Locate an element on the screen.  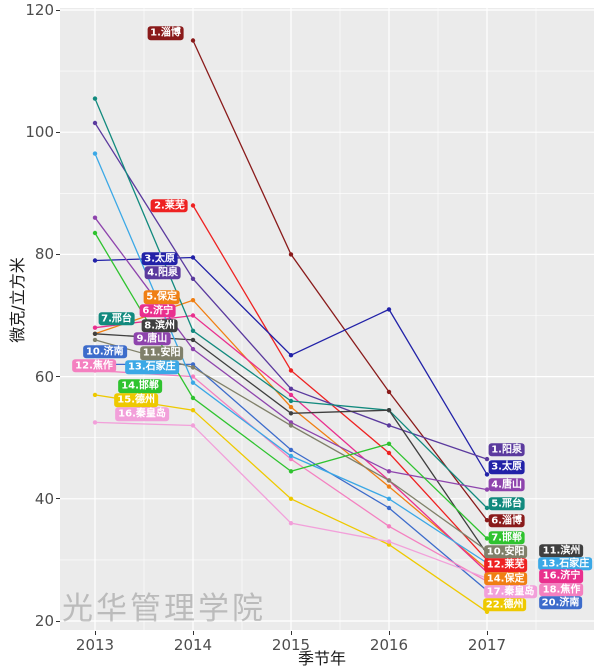
series-label: 22.德州 is located at coordinates (504, 604).